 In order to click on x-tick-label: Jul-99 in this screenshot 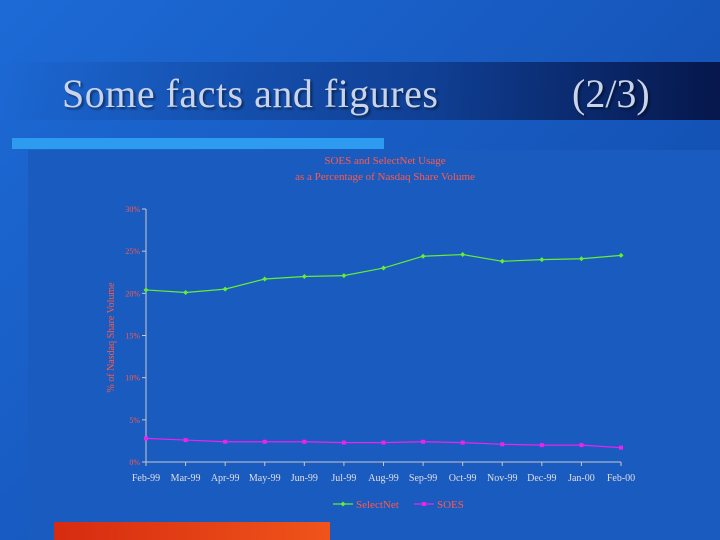, I will do `click(343, 478)`.